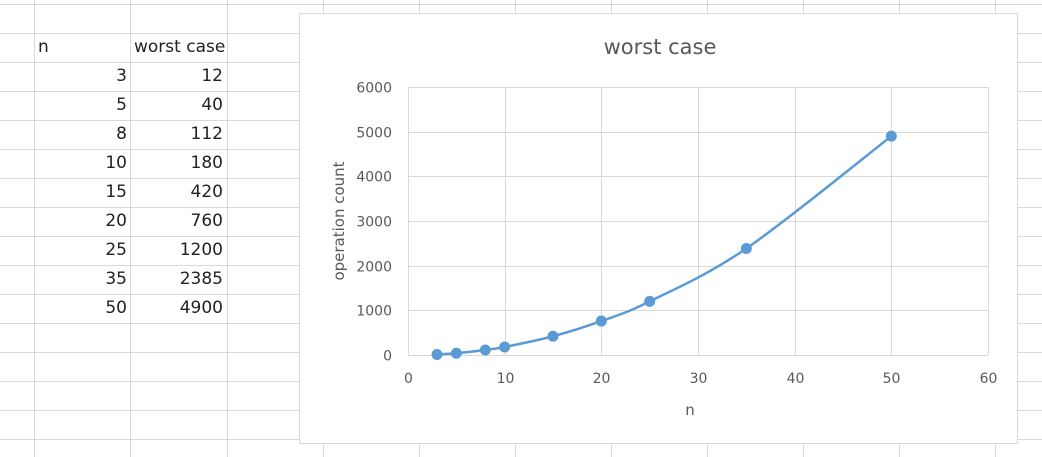 This screenshot has width=1042, height=457. I want to click on cell-worst-case: 1200, so click(201, 250).